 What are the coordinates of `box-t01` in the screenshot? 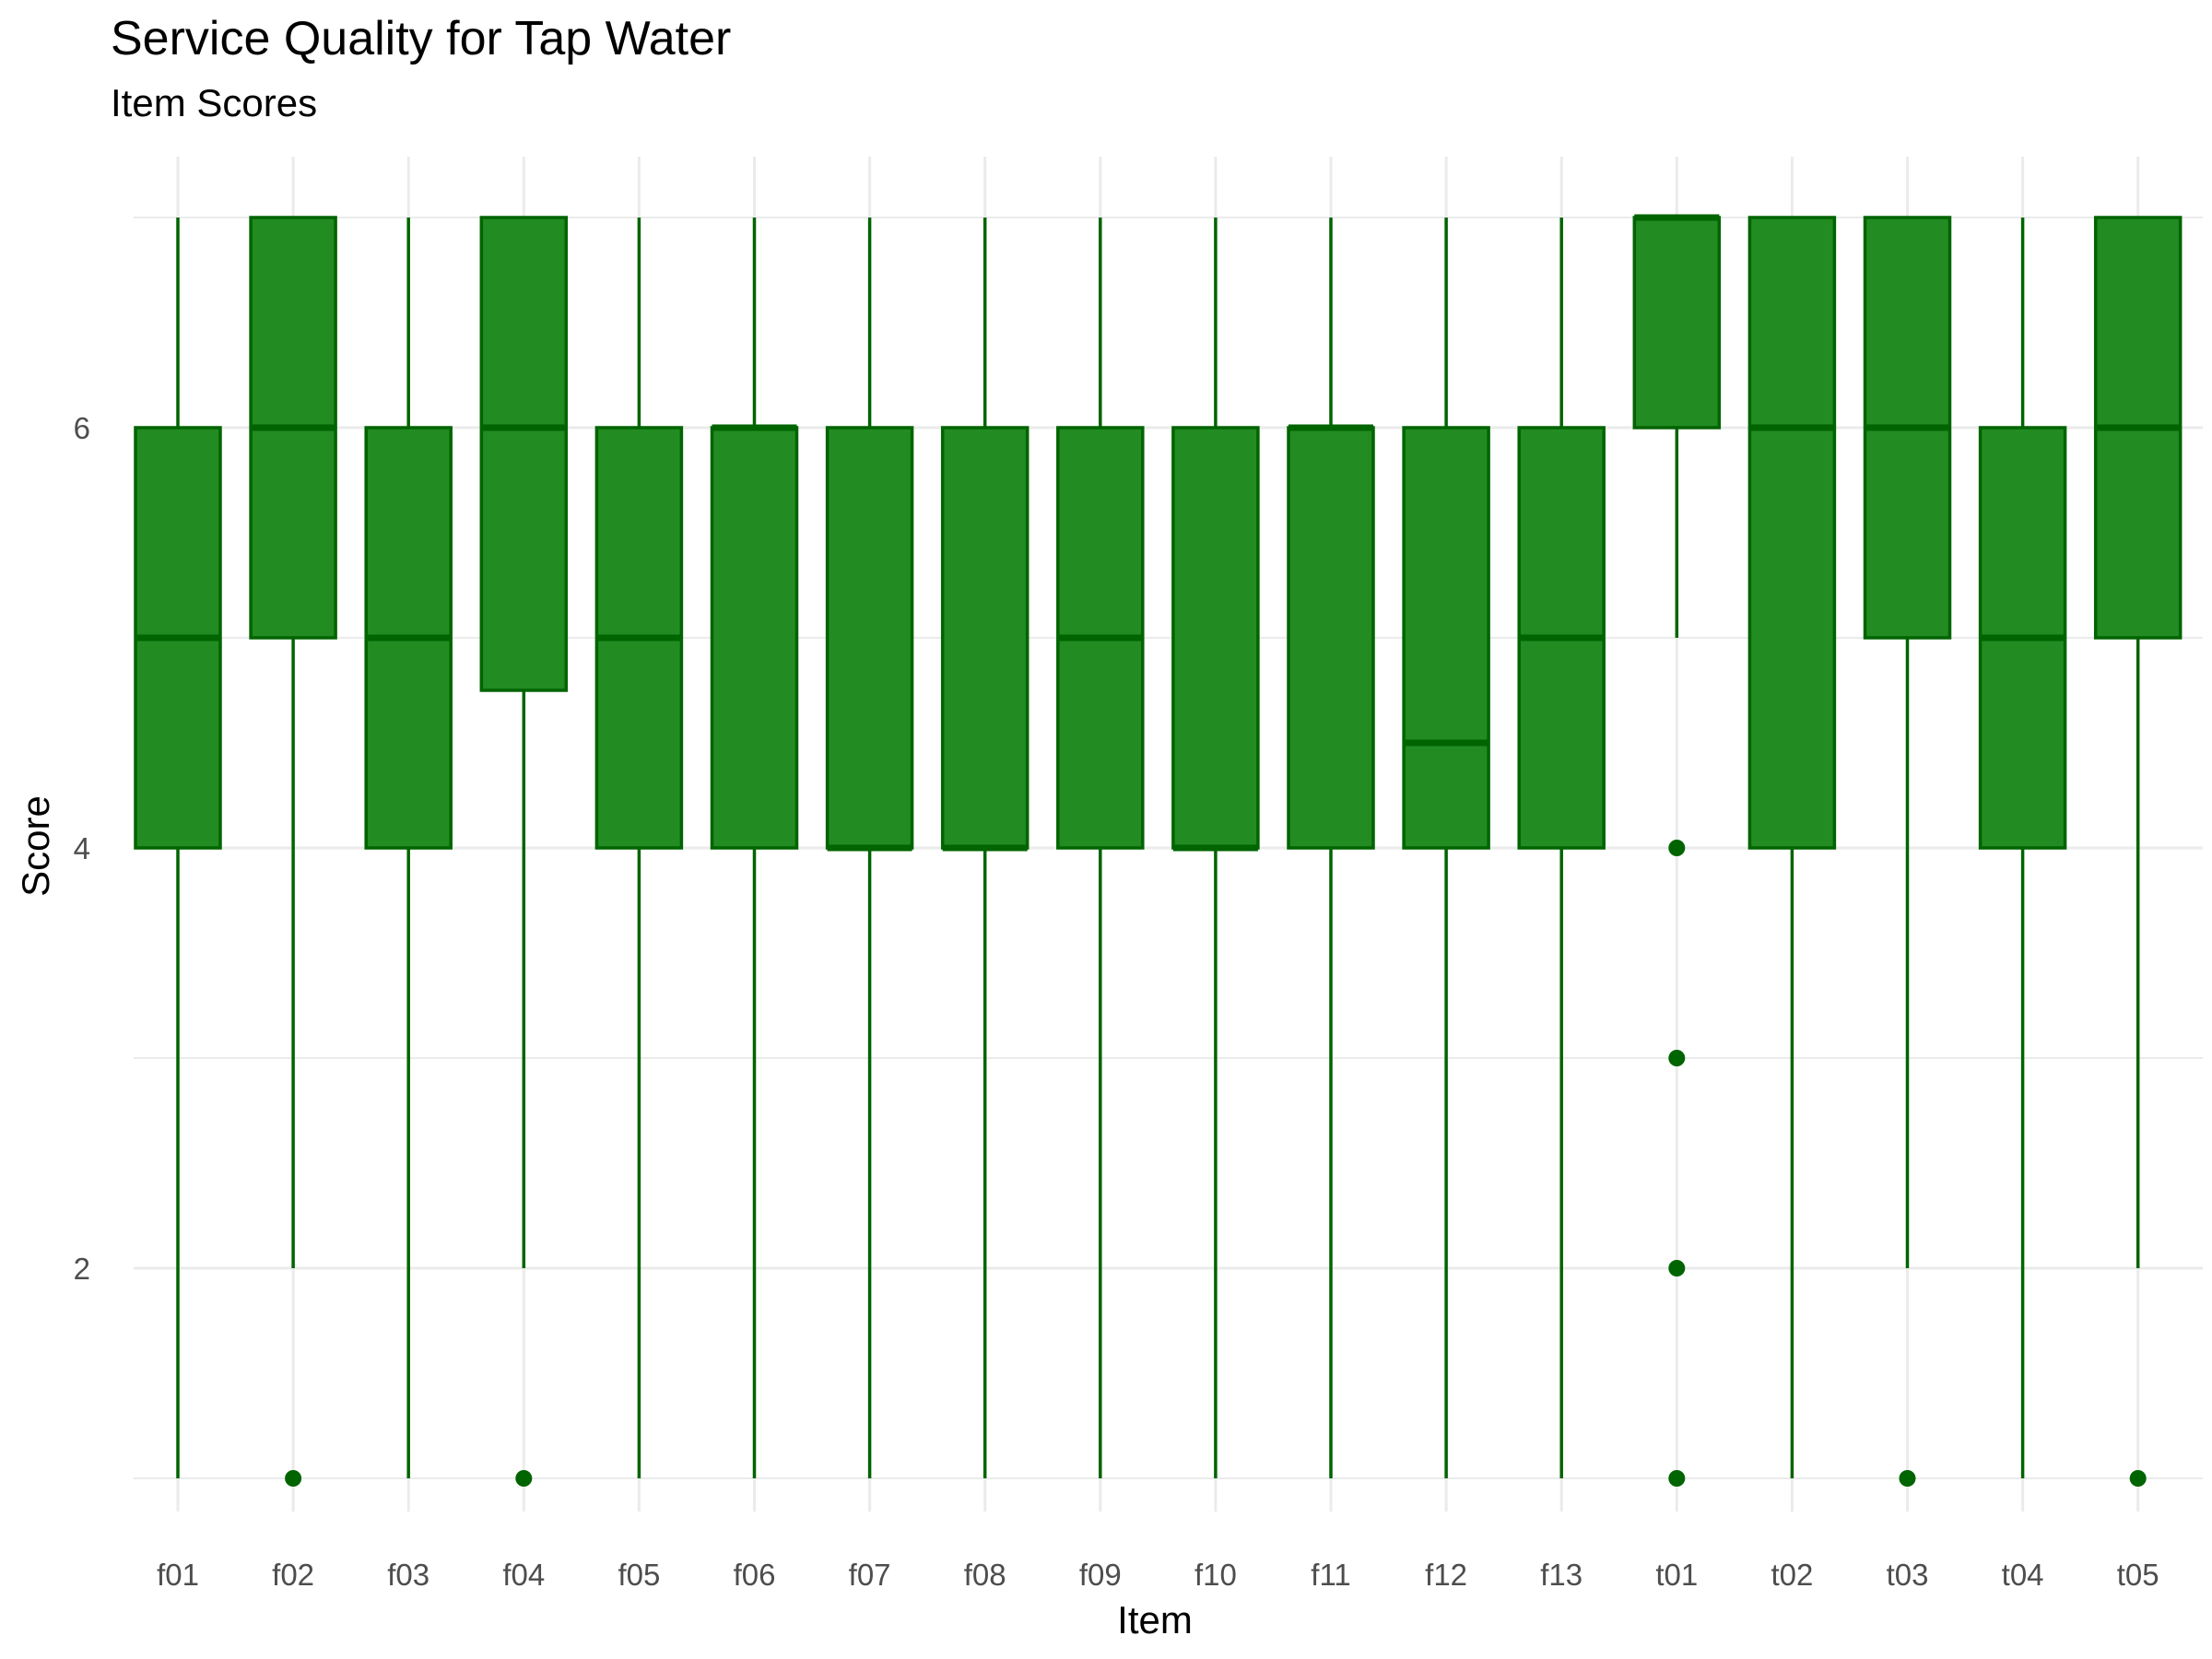 It's located at (1677, 850).